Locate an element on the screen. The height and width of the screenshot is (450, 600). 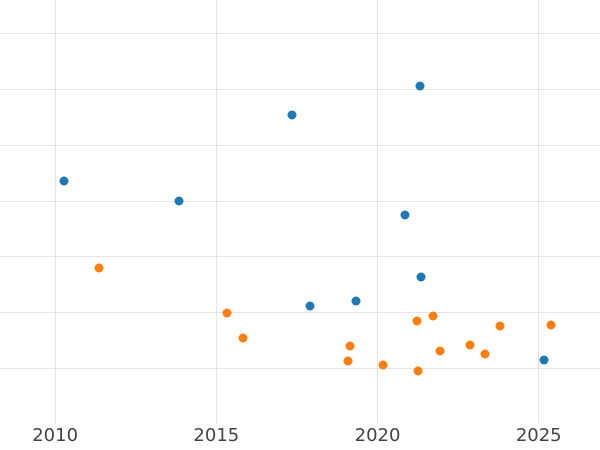
x-tick-label: 2015 is located at coordinates (216, 435).